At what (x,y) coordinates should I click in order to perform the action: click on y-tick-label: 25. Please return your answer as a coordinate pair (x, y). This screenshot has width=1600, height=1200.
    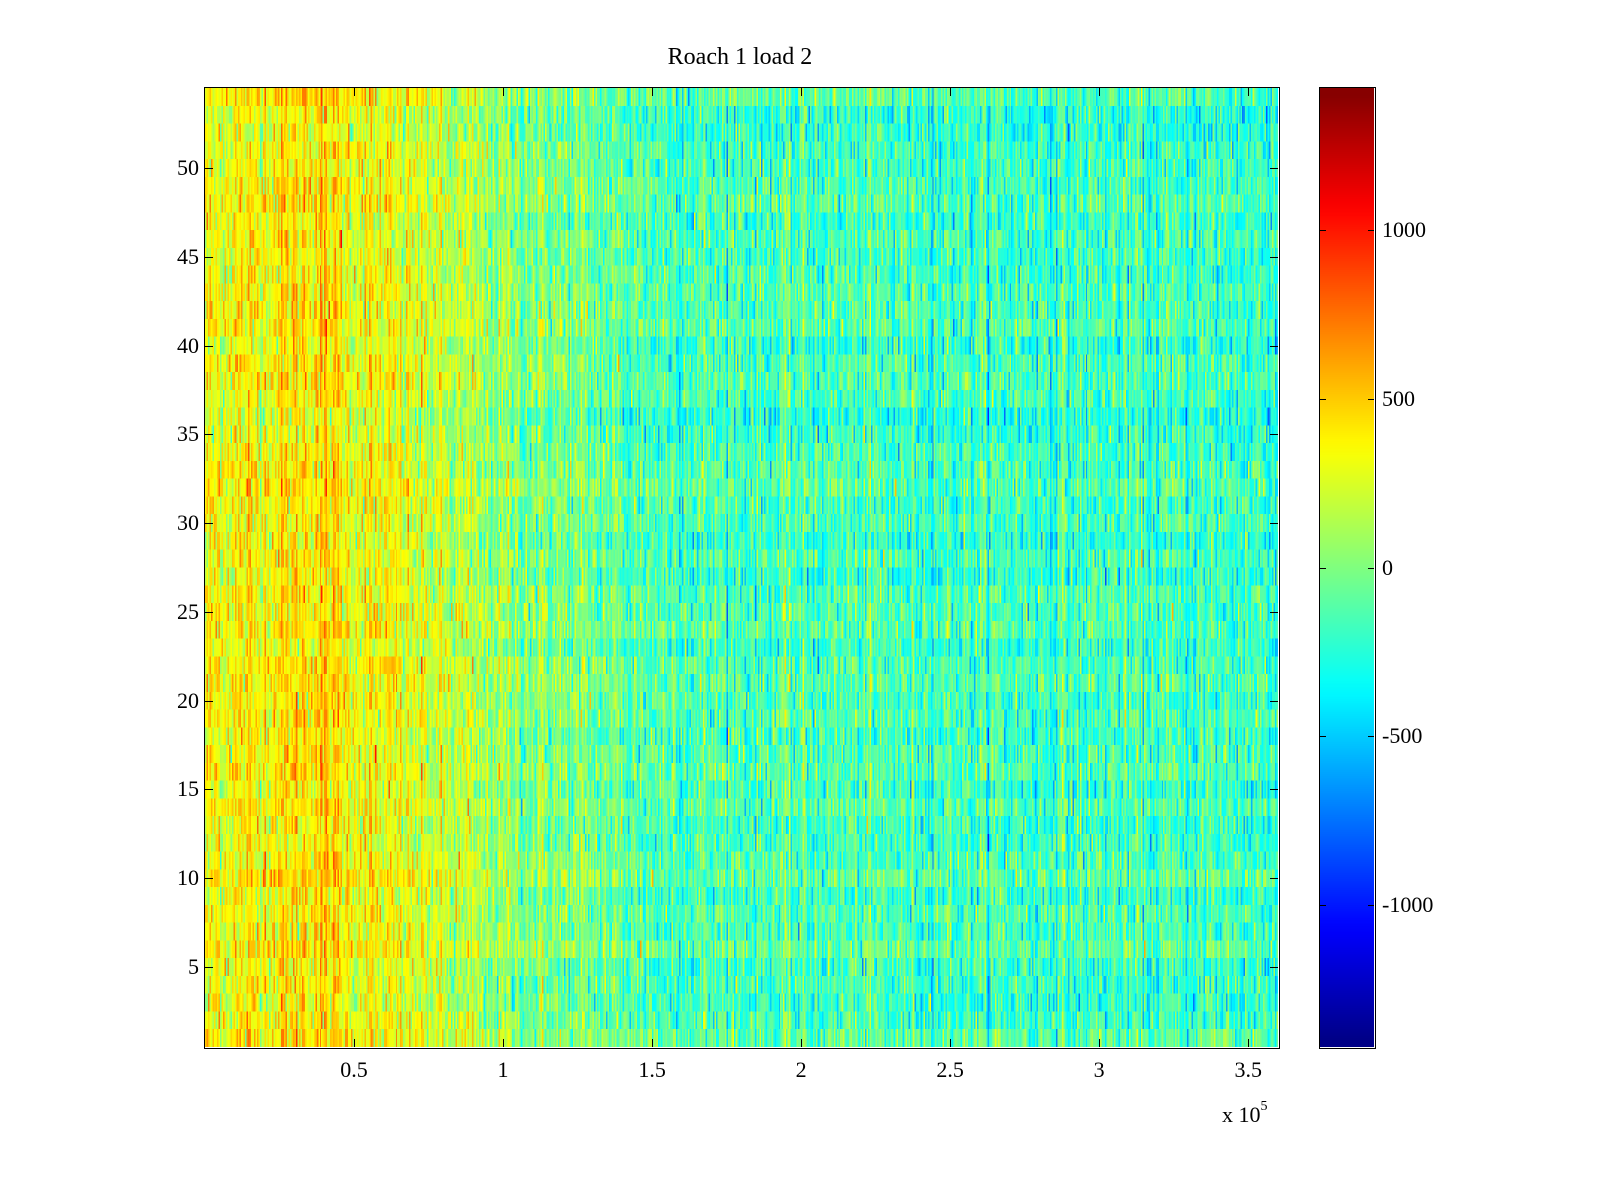
    Looking at the image, I should click on (188, 611).